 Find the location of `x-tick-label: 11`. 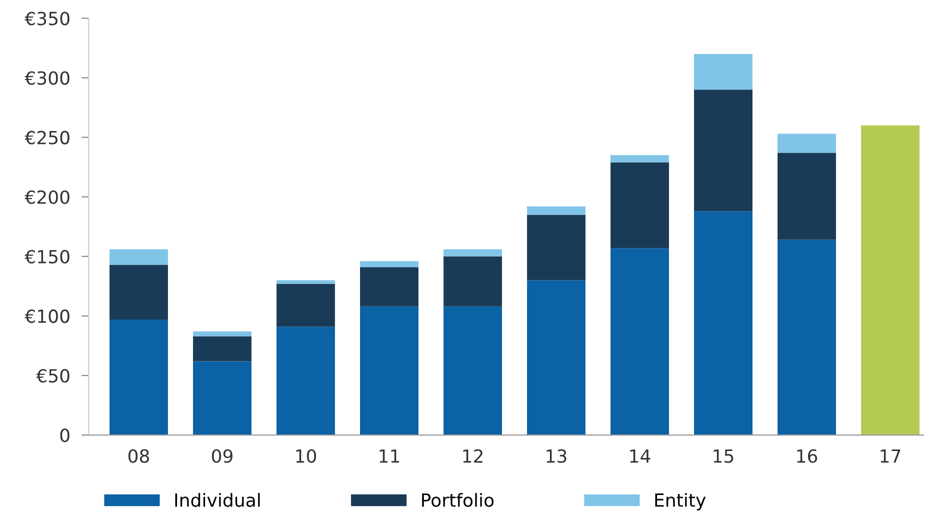

x-tick-label: 11 is located at coordinates (390, 456).